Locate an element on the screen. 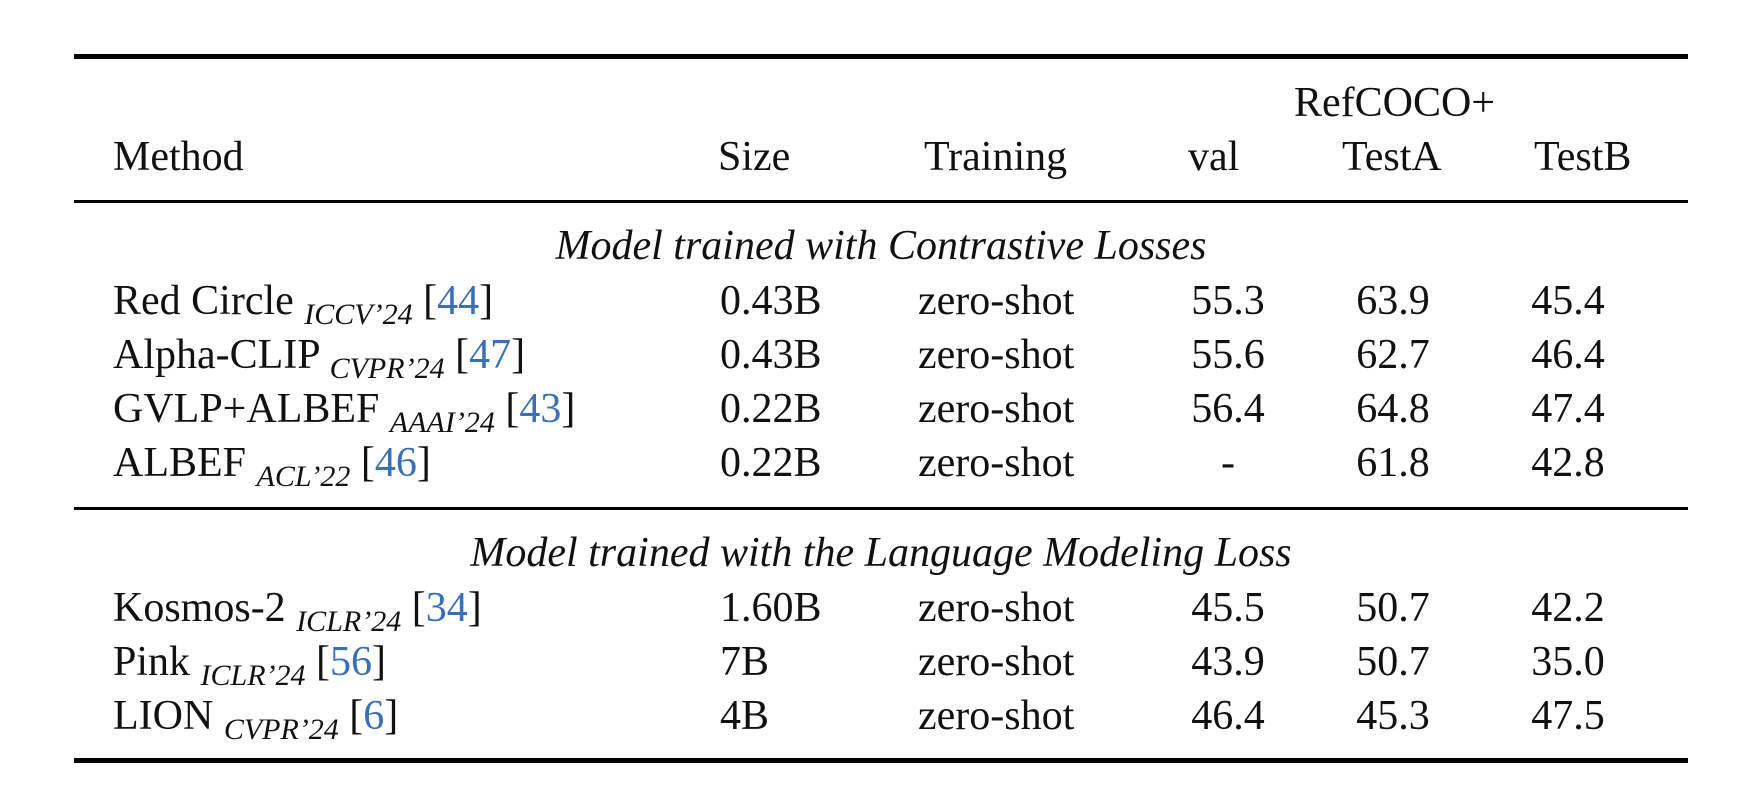 Image resolution: width=1740 pixels, height=788 pixels. method-cell: Red Circle ICCV’24 [44] is located at coordinates (303, 303).